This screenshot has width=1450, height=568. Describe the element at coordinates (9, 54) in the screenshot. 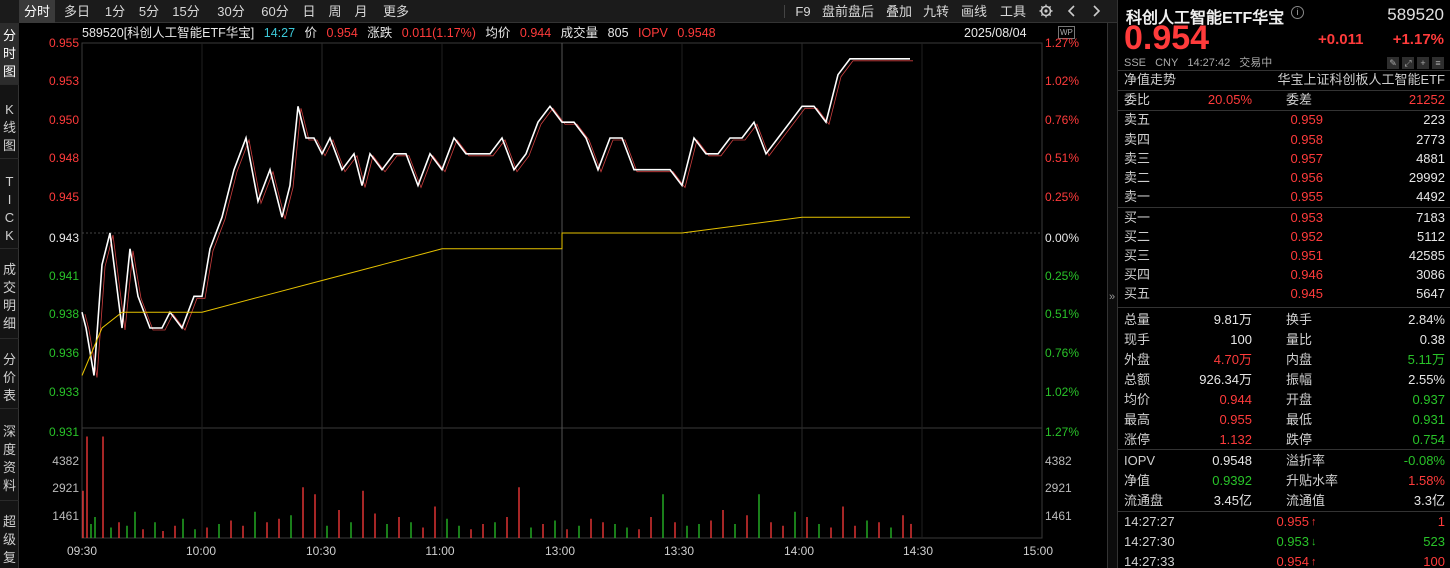

I see `side-tab-intraday: 分时图` at that location.